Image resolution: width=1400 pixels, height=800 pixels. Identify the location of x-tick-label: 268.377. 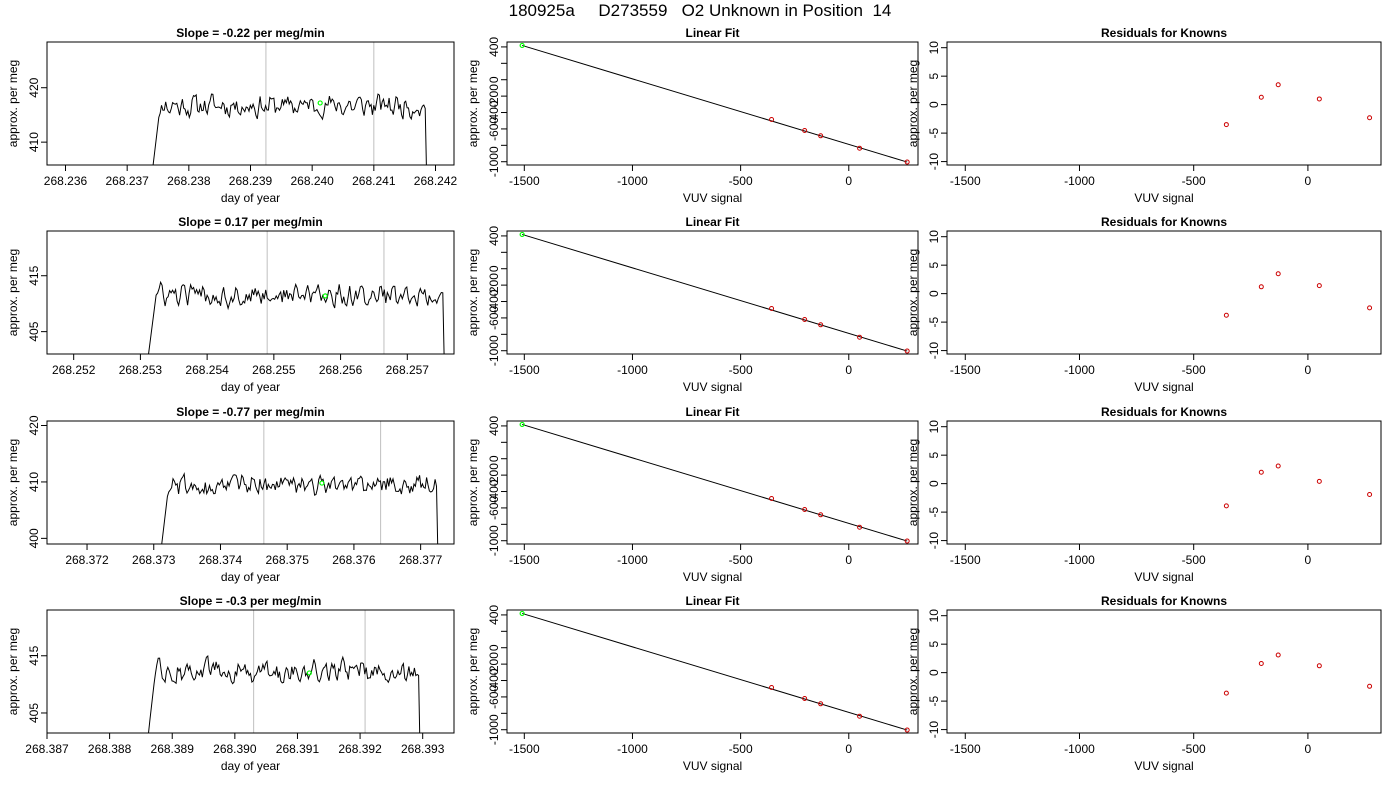
(421, 560).